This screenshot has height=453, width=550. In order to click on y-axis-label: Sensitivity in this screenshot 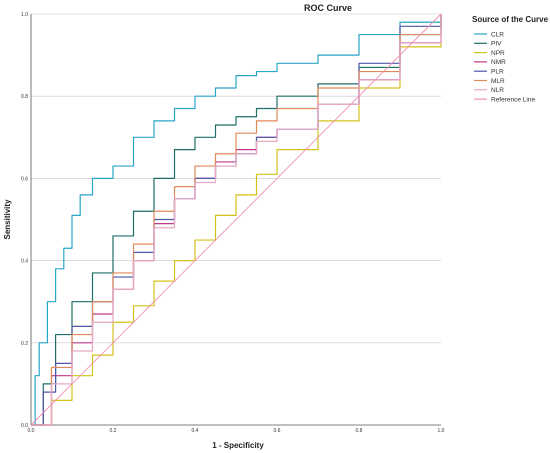, I will do `click(7, 219)`.